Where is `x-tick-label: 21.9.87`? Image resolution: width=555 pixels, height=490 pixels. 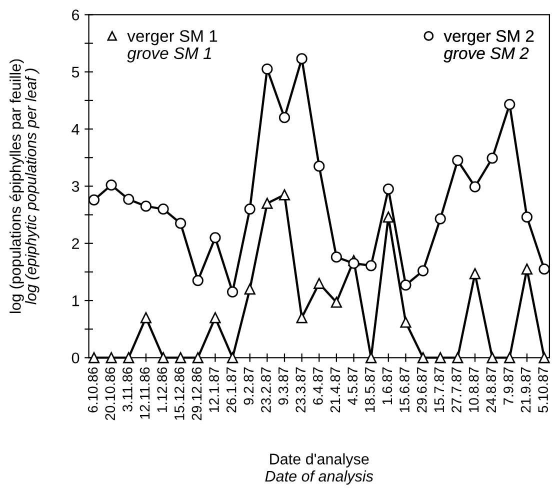
x-tick-label: 21.9.87 is located at coordinates (525, 389).